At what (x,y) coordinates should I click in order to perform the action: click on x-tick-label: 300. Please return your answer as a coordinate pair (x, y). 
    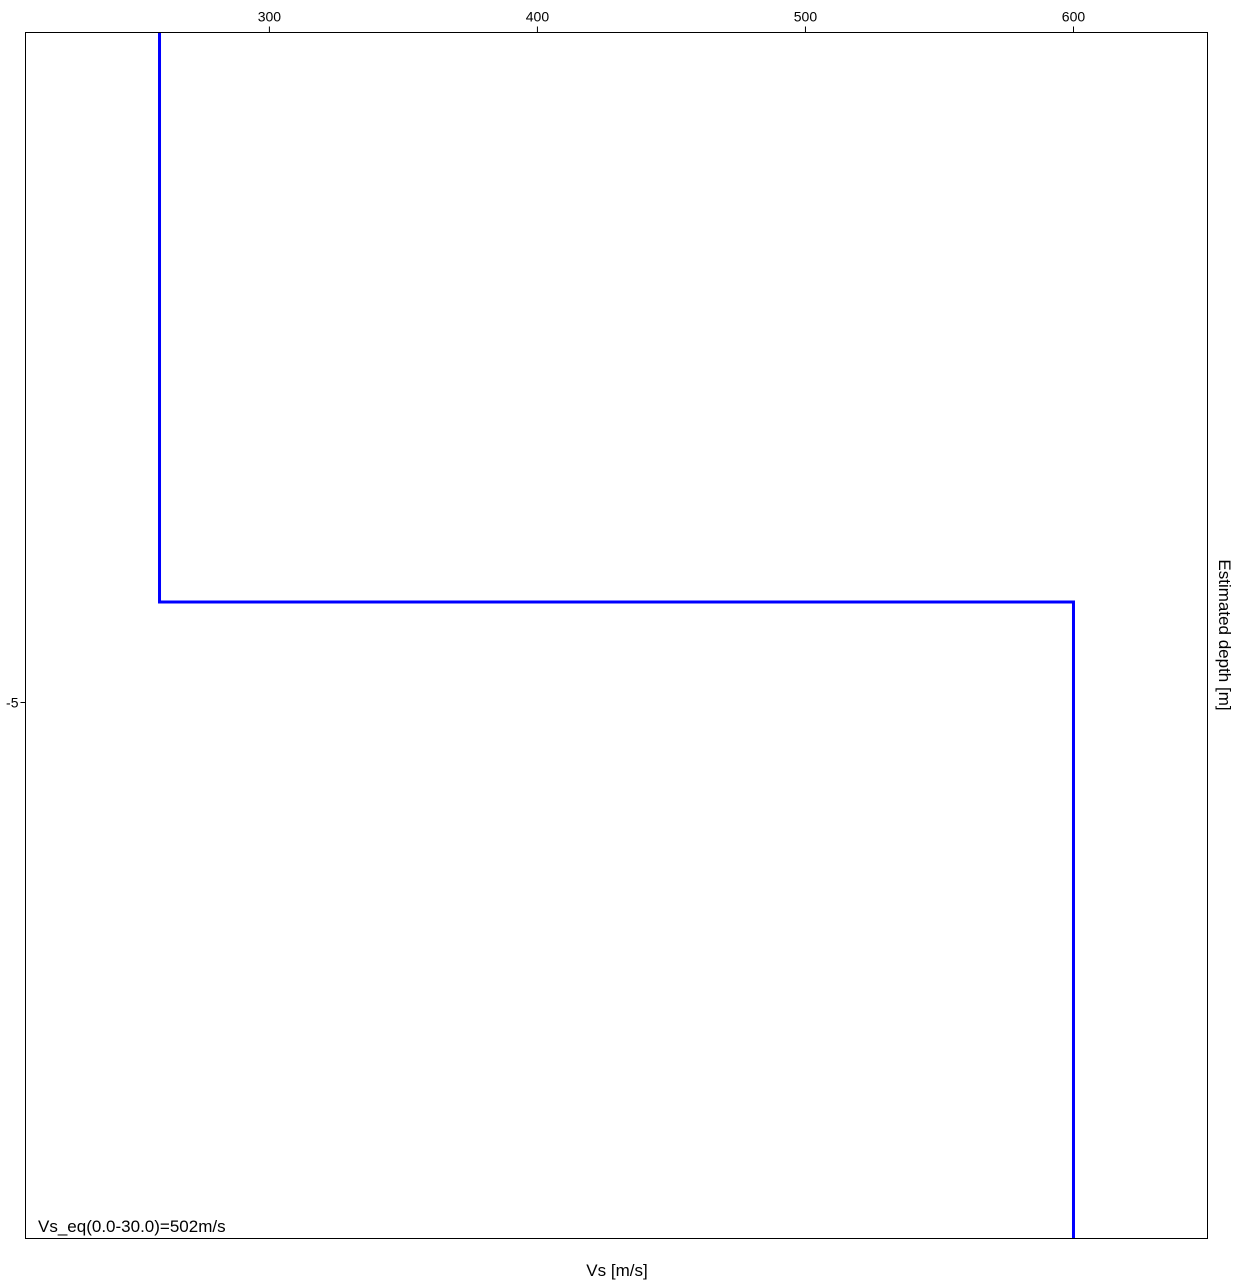
    Looking at the image, I should click on (270, 17).